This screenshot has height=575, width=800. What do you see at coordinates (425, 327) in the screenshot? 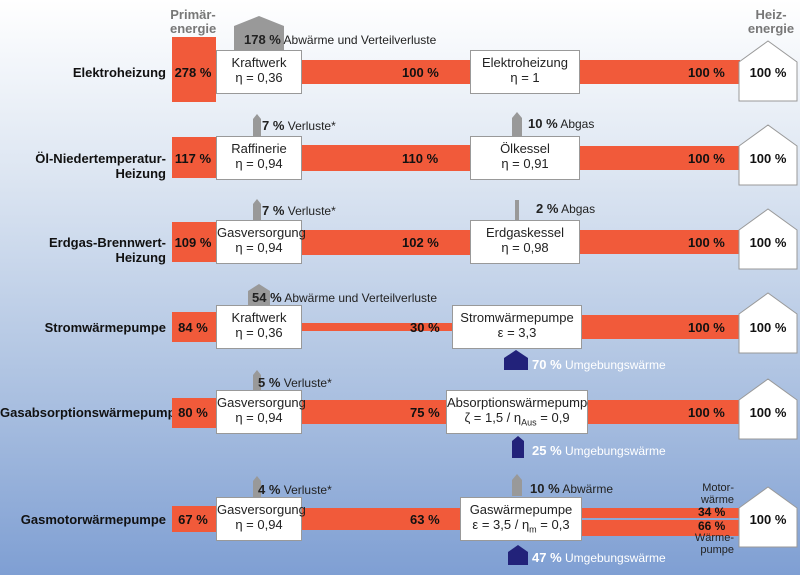
I see `mid-percent: 30 %` at bounding box center [425, 327].